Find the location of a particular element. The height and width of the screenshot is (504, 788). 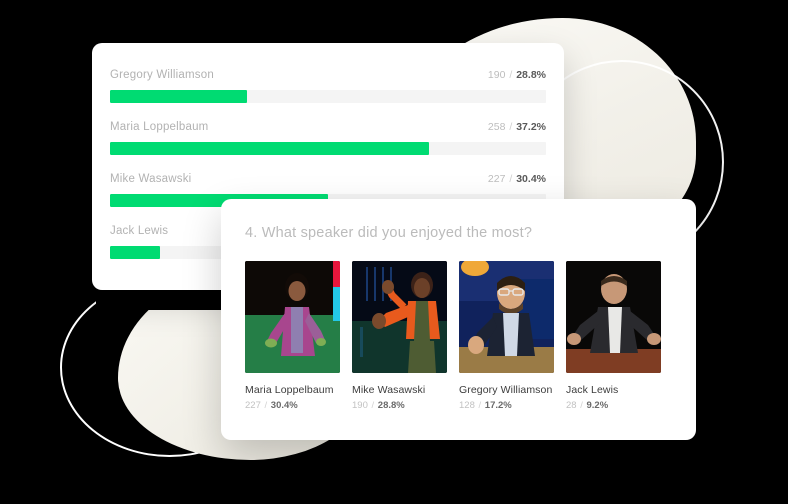

poll-row: Gregory Williamson 190 / 28.8% is located at coordinates (328, 86).